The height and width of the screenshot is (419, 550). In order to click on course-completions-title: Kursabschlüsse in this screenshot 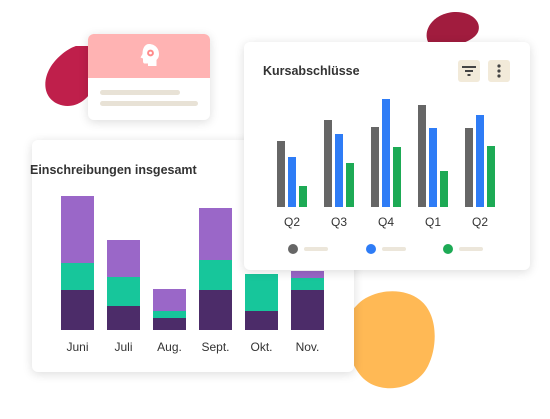, I will do `click(311, 71)`.